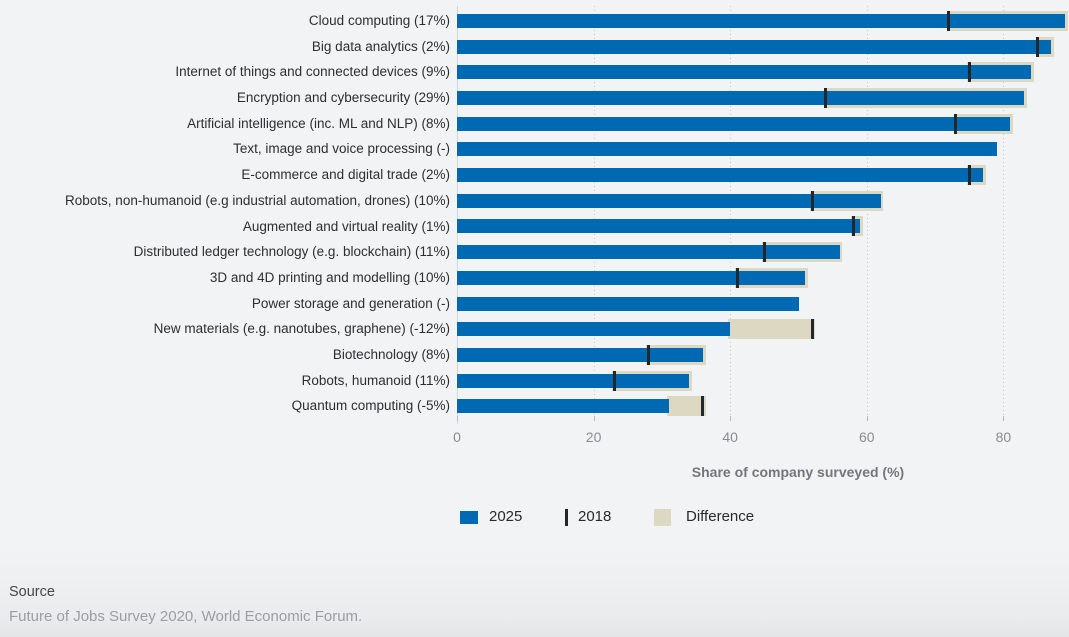 The image size is (1069, 637). I want to click on source-heading: Source, so click(32, 592).